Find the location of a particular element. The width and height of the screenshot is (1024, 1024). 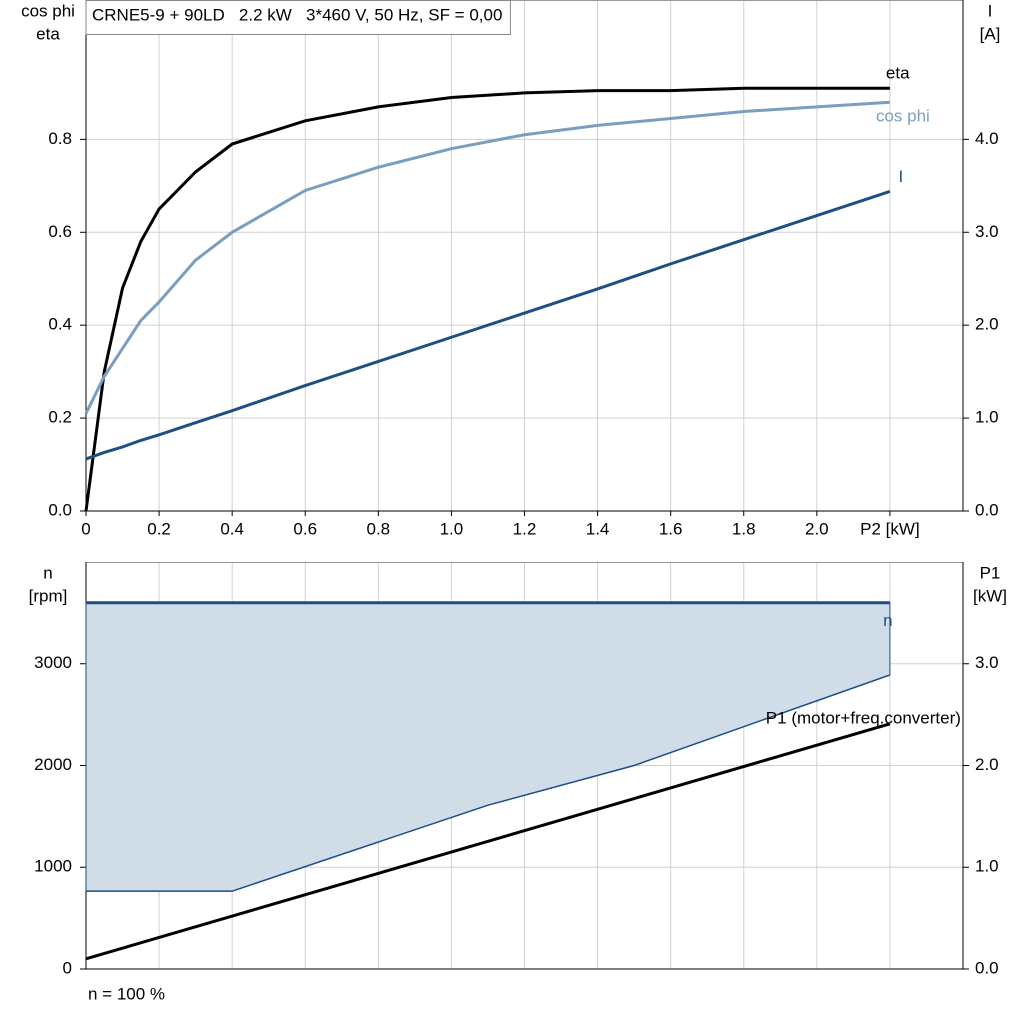

y-tick-label: 0.6 is located at coordinates (60, 231).